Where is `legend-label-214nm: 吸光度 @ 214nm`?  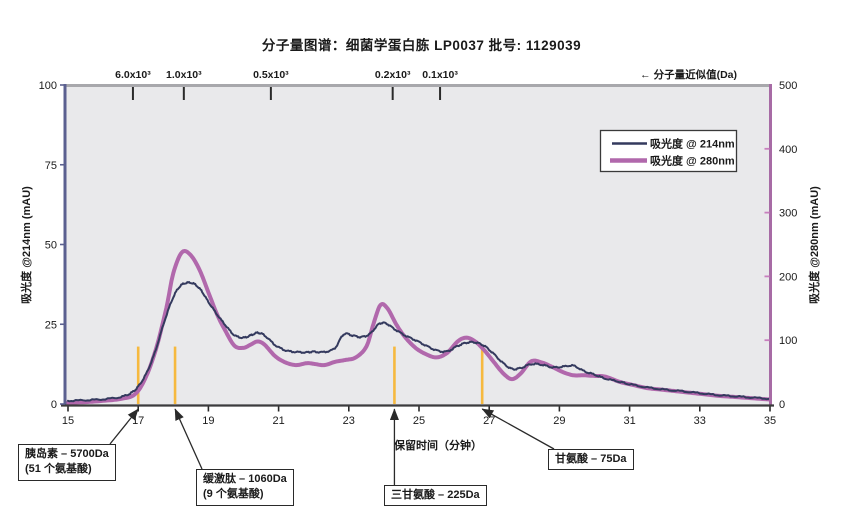 legend-label-214nm: 吸光度 @ 214nm is located at coordinates (692, 144).